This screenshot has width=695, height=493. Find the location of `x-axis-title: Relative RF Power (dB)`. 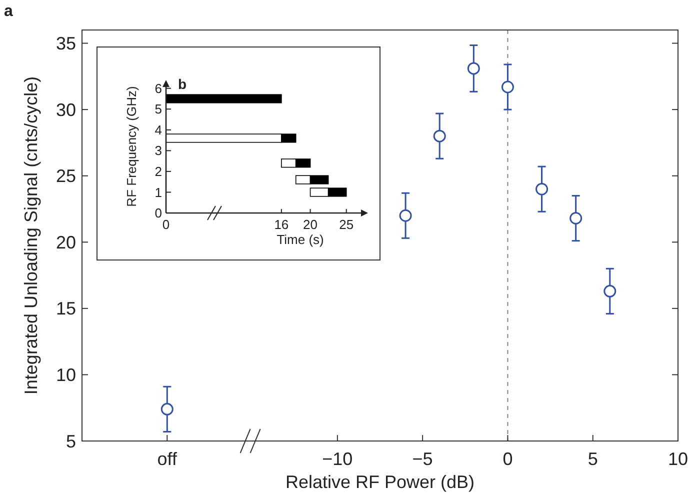

x-axis-title: Relative RF Power (dB) is located at coordinates (380, 482).